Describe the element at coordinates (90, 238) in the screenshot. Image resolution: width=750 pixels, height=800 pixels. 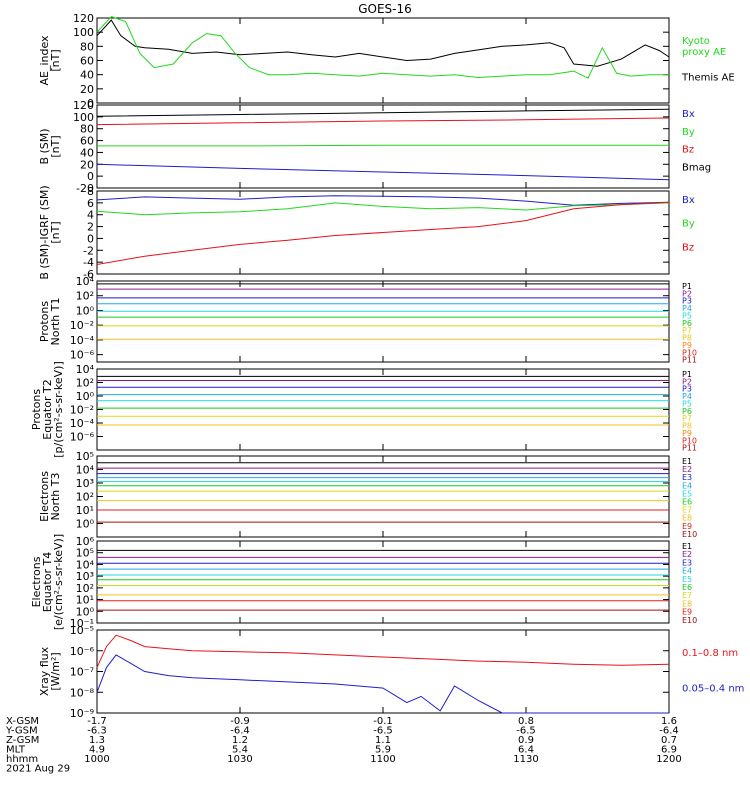
I see `y-tick-label: 0` at that location.